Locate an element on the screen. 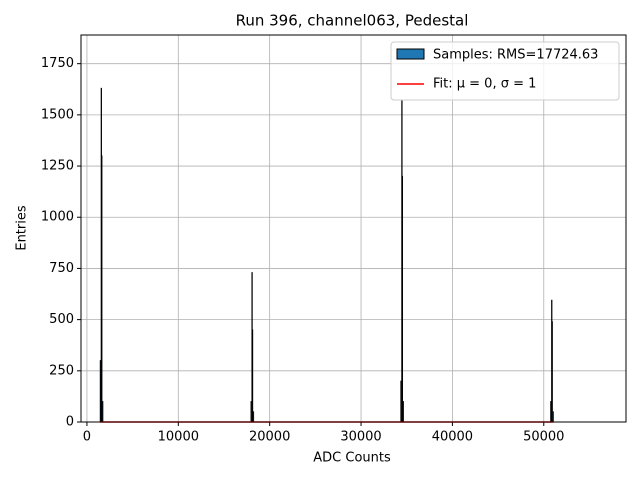 The image size is (640, 484). y-tick-label: 1750 is located at coordinates (57, 63).